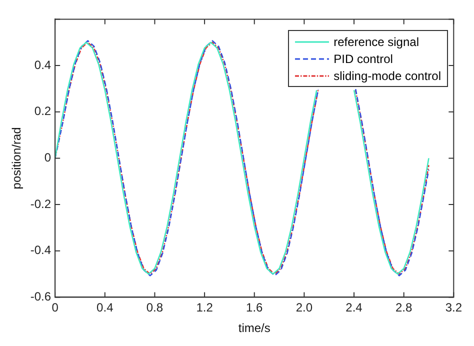  What do you see at coordinates (387, 75) in the screenshot?
I see `legend-label: sliding-mode control` at bounding box center [387, 75].